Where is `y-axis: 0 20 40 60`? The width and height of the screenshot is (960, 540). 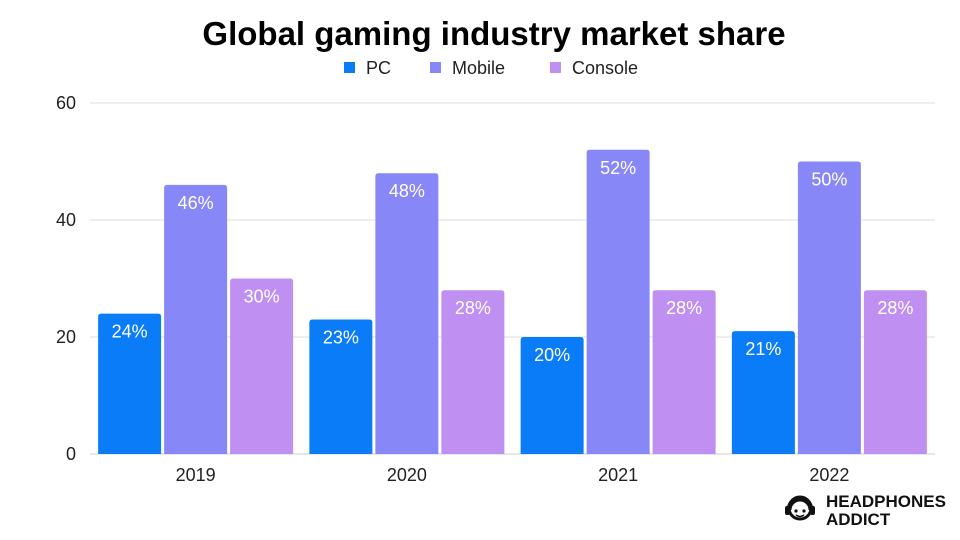 y-axis: 0 20 40 60 is located at coordinates (66, 278).